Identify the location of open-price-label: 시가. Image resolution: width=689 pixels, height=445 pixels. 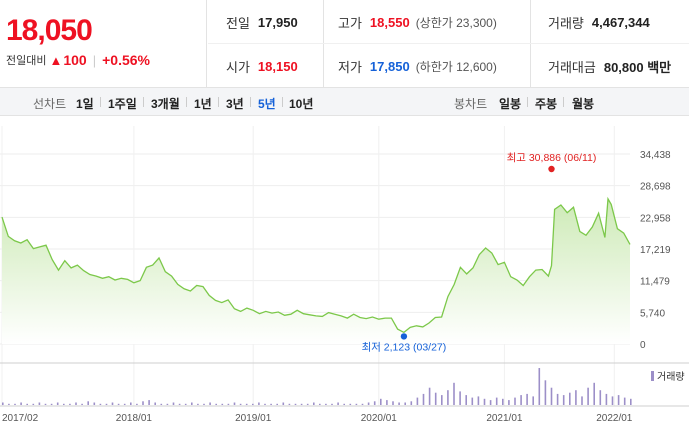
(238, 67).